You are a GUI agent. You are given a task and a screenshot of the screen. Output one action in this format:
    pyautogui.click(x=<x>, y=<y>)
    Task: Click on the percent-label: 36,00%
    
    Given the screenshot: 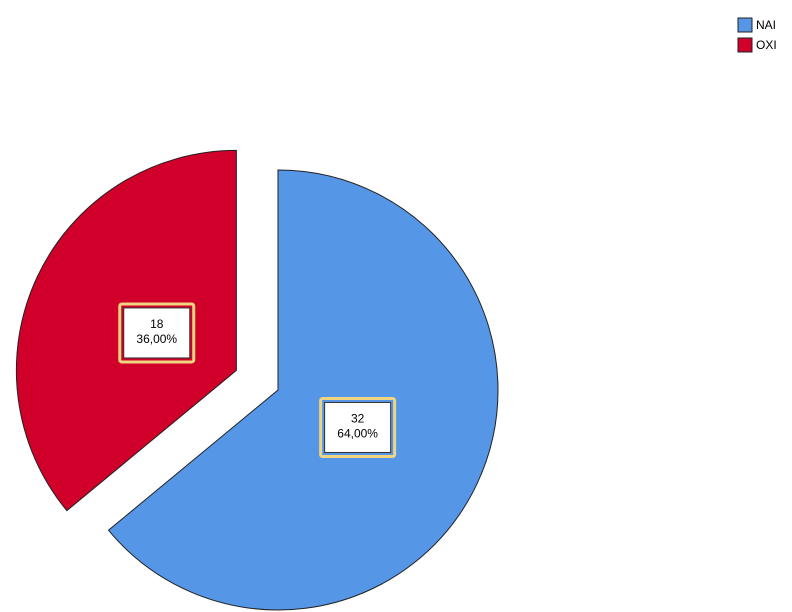 What is the action you would take?
    pyautogui.click(x=156, y=339)
    